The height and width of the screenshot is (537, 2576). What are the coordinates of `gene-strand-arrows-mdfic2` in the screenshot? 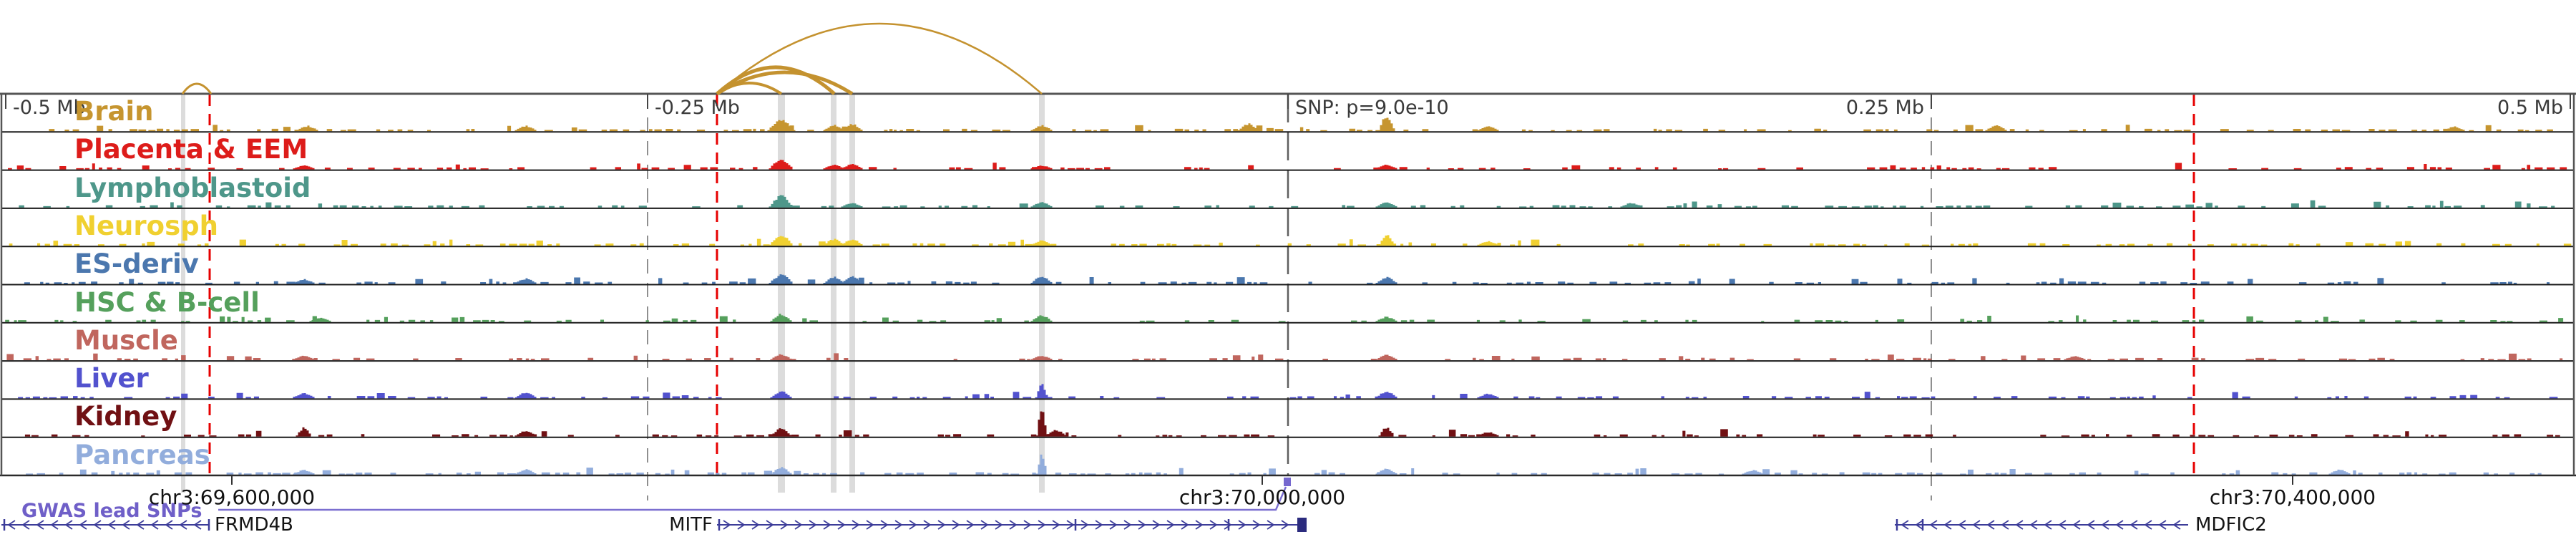 It's located at (2041, 525).